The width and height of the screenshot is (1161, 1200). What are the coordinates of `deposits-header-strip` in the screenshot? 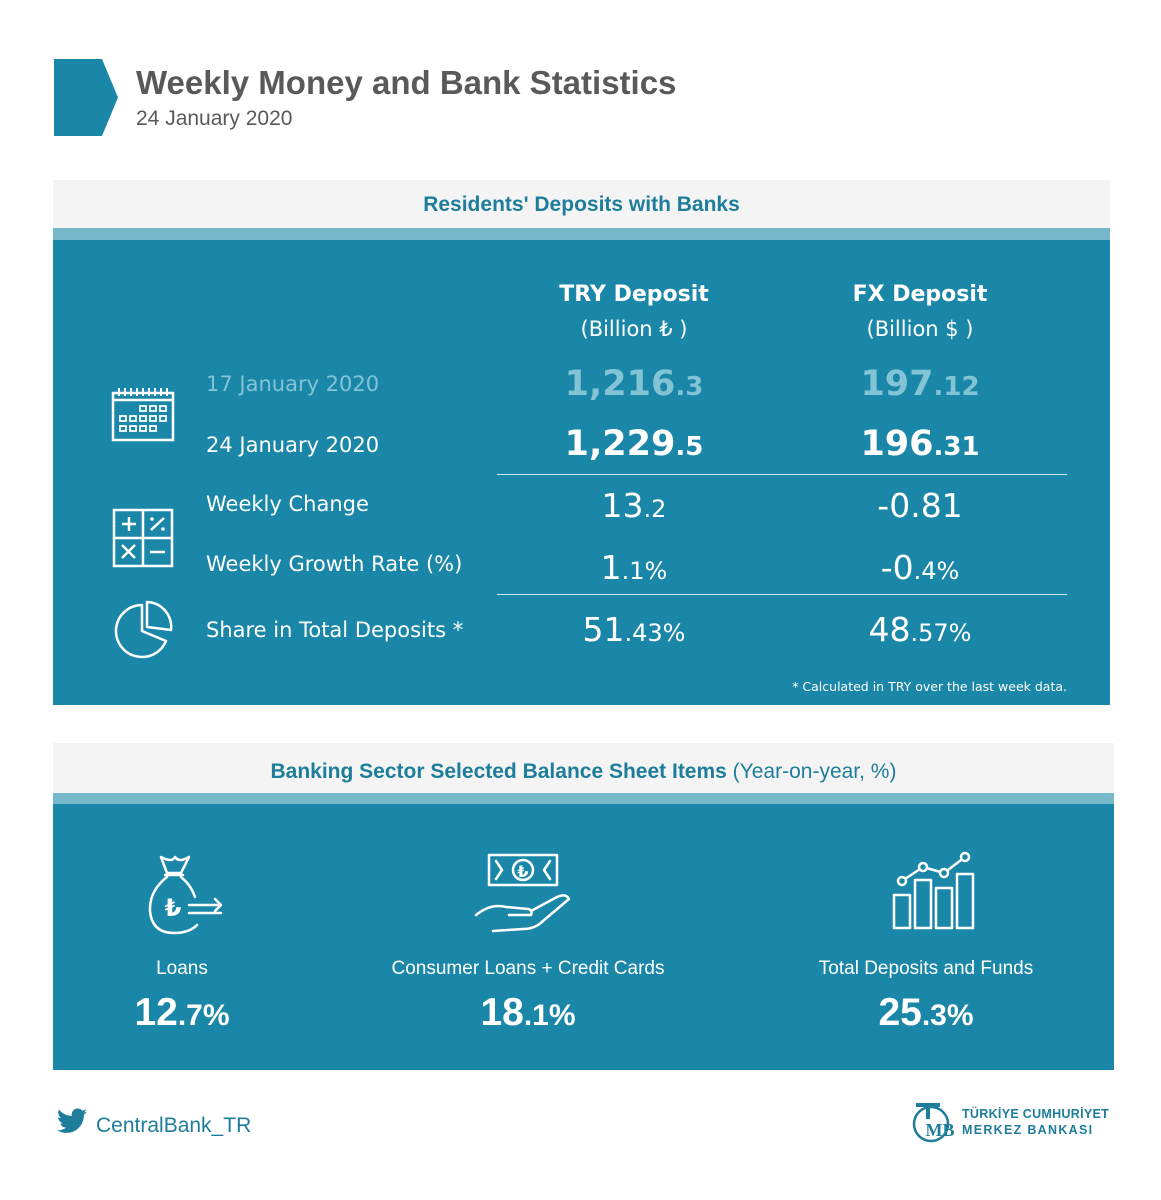 It's located at (581, 234).